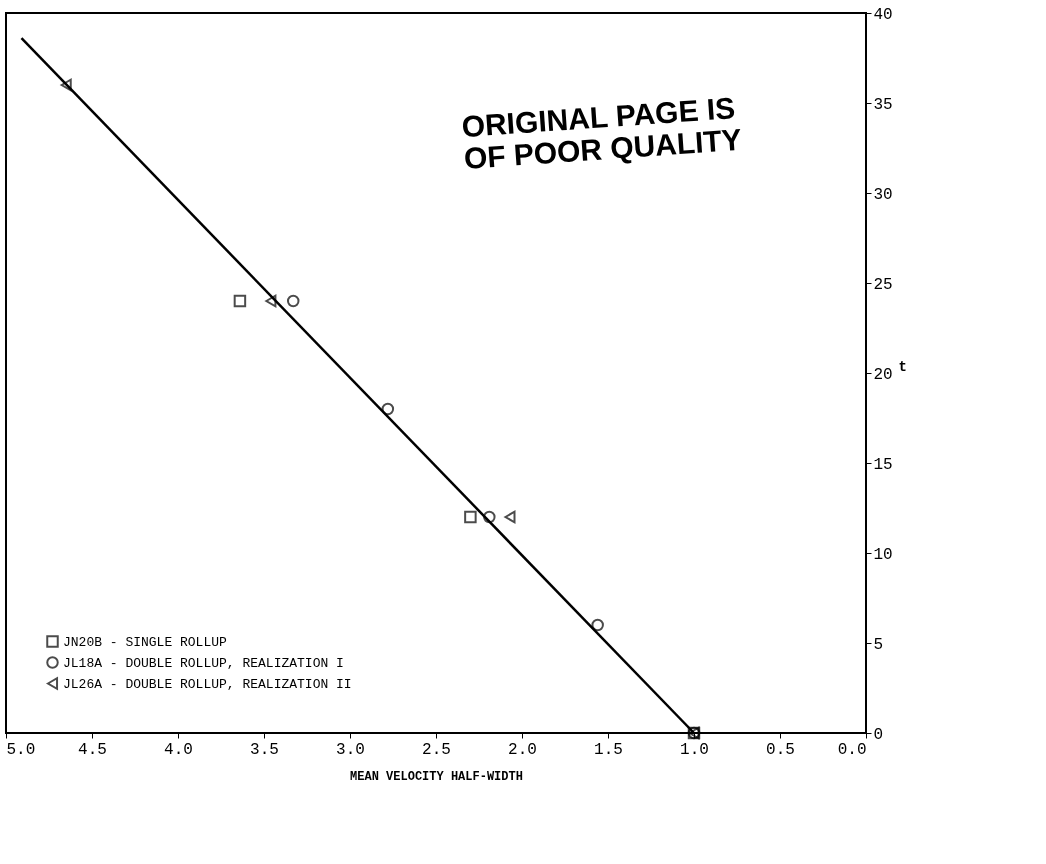 The height and width of the screenshot is (864, 1046). I want to click on x-tick-label: 1.5, so click(608, 749).